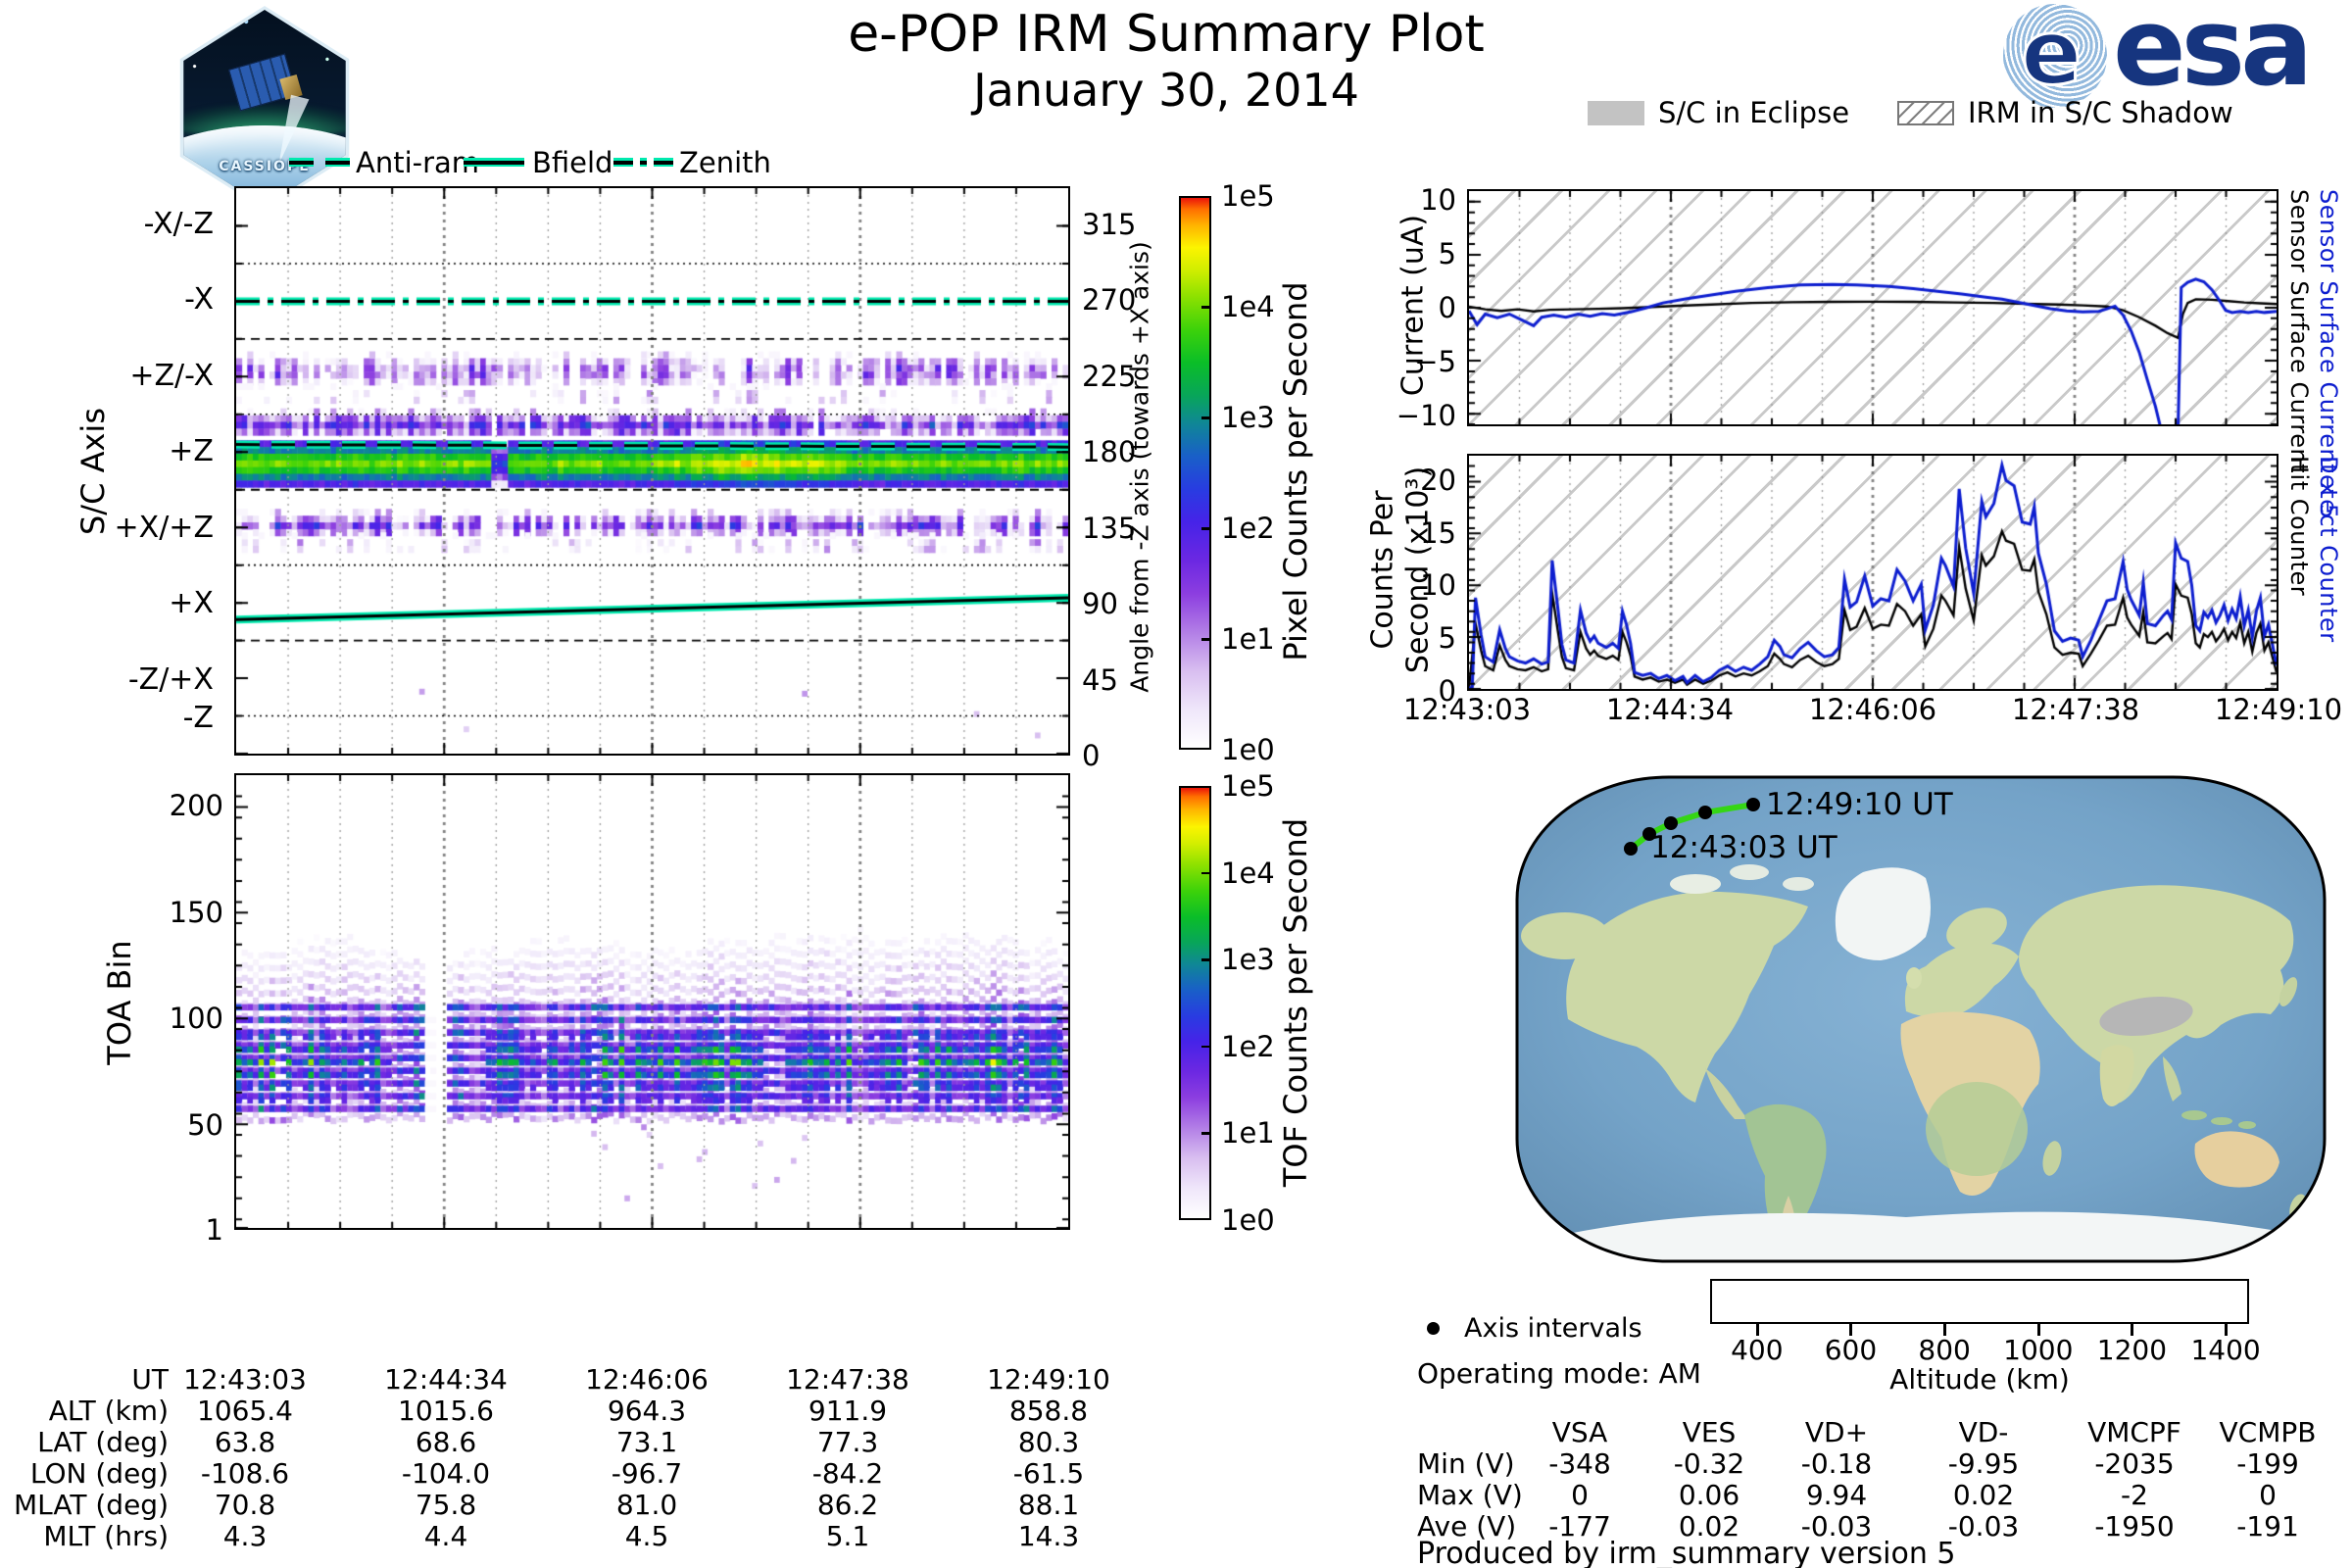 The image size is (2352, 1568). What do you see at coordinates (1248, 873) in the screenshot?
I see `tof-colorbar-tick-label: 1e4` at bounding box center [1248, 873].